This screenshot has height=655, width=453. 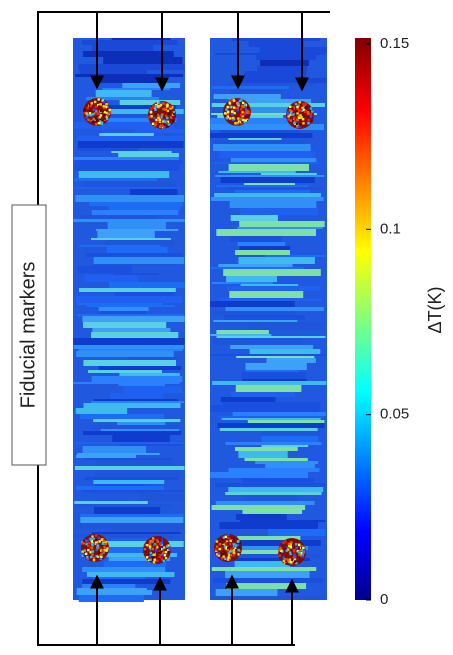 What do you see at coordinates (394, 414) in the screenshot?
I see `colorbar-tick-label: 0.05` at bounding box center [394, 414].